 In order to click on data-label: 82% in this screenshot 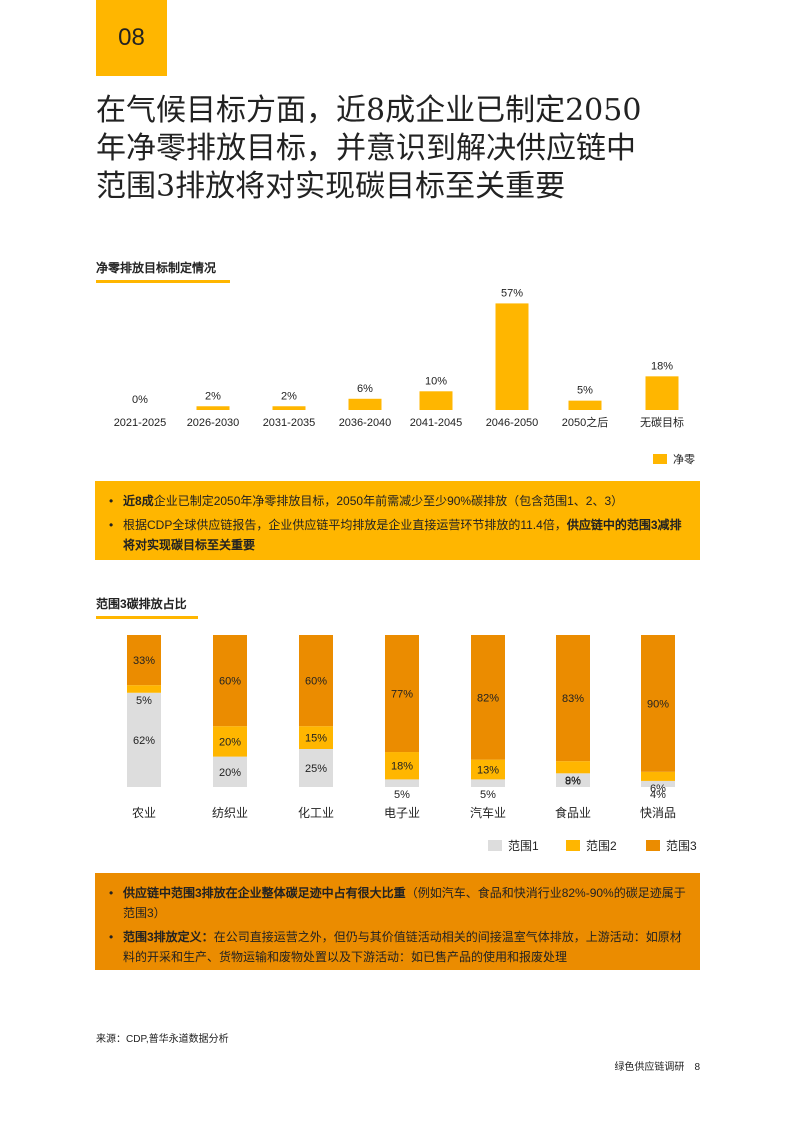, I will do `click(488, 698)`.